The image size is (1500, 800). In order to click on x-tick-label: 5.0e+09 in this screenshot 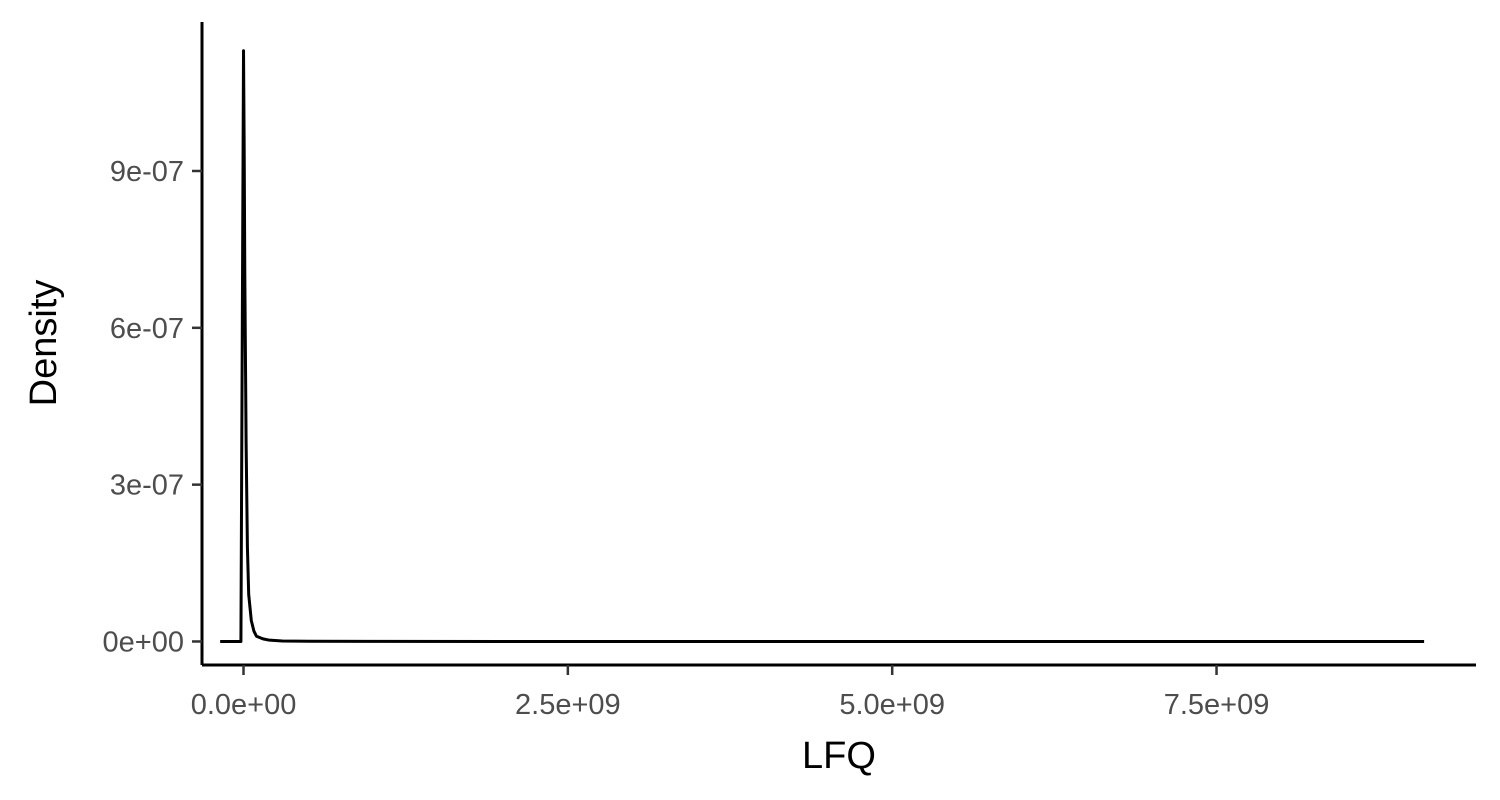, I will do `click(892, 705)`.